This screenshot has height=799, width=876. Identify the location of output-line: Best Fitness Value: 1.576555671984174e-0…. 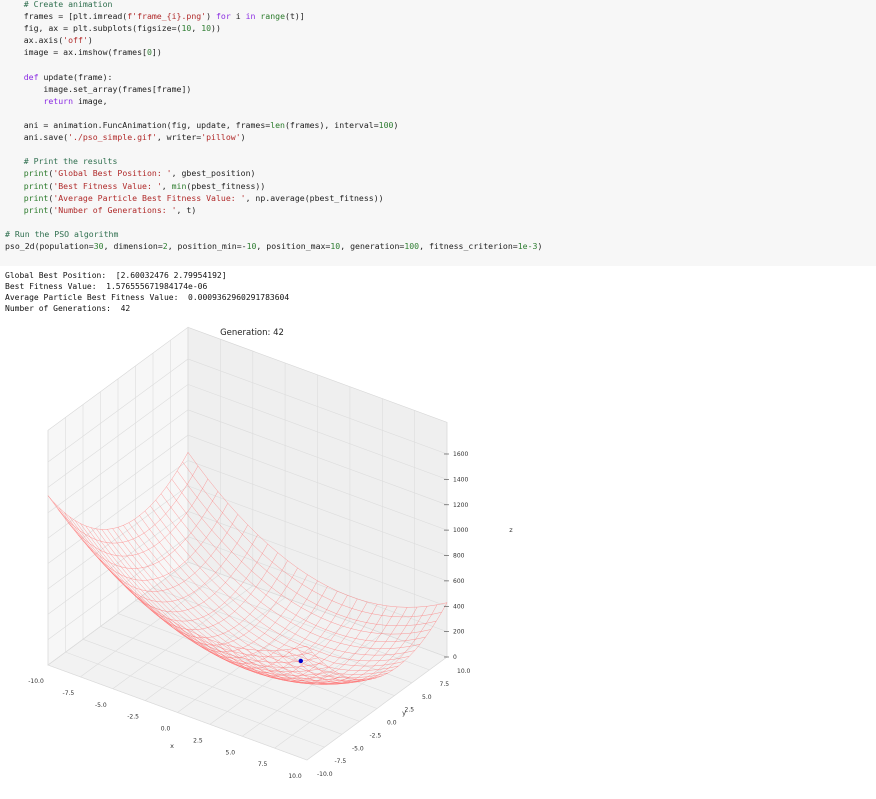
(106, 286).